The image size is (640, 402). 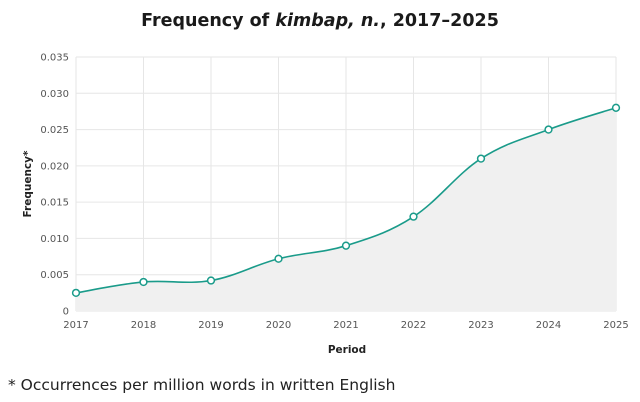 I want to click on y-tick-label: 0.030, so click(x=54, y=94).